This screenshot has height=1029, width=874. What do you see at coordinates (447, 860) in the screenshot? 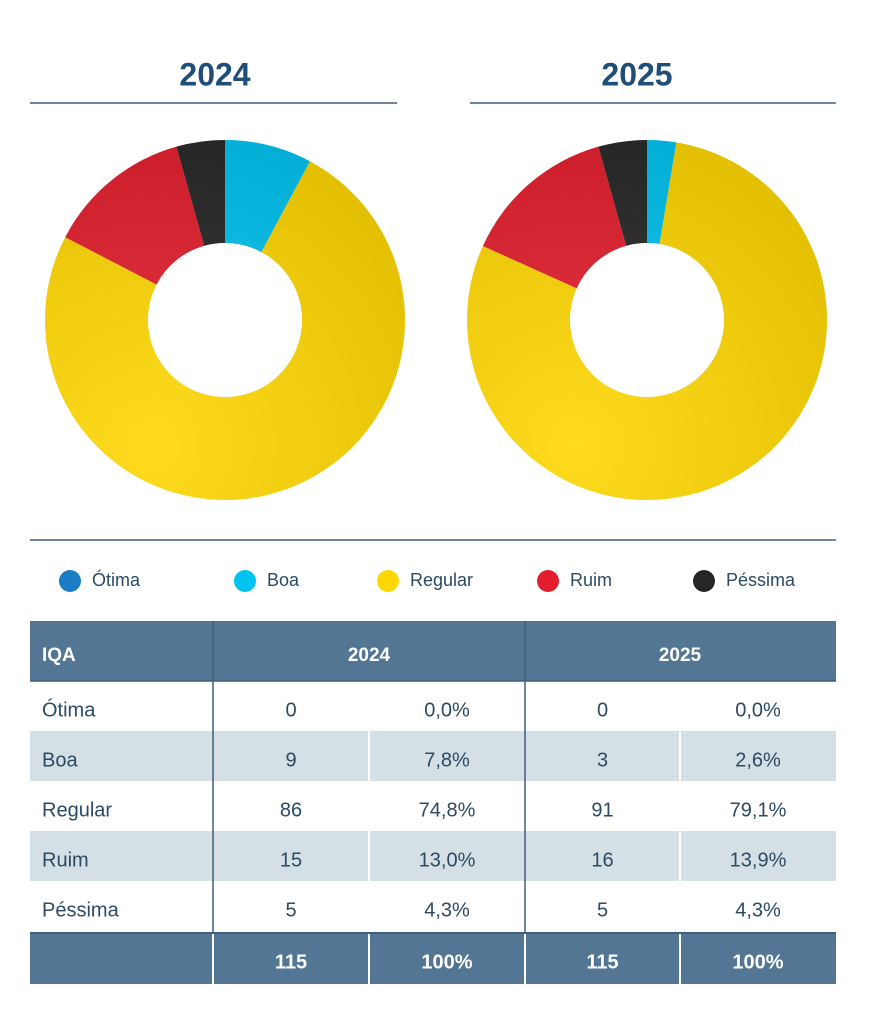
I see `table-cell: 13,0%` at bounding box center [447, 860].